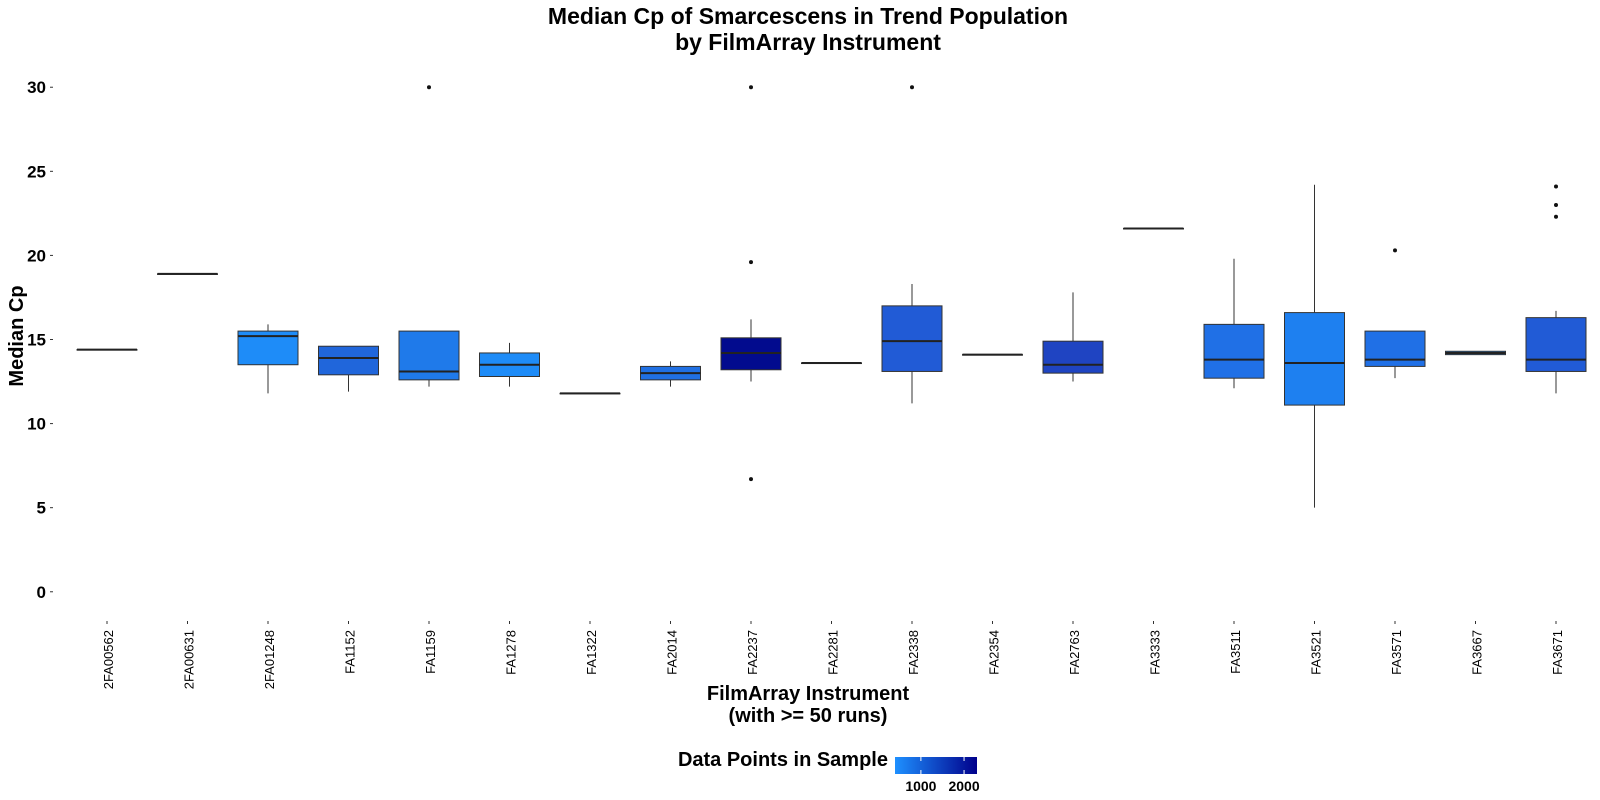 The height and width of the screenshot is (800, 1600). I want to click on x-tick-label: FA2281, so click(833, 652).